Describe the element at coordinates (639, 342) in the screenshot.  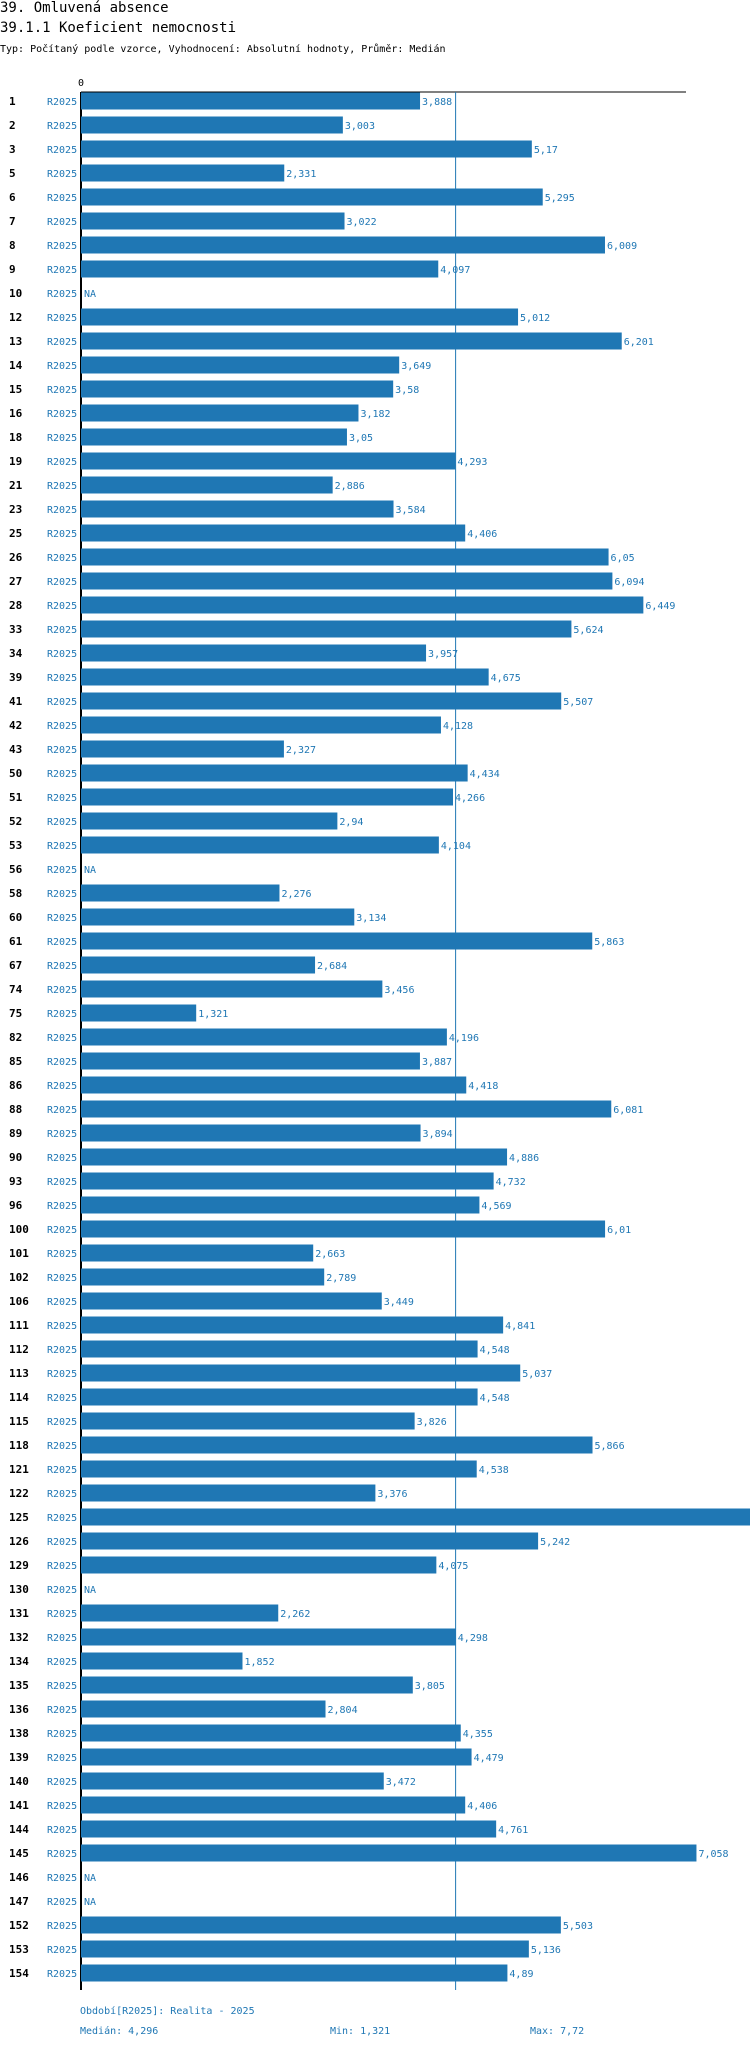
I see `data-label: 6,201` at that location.